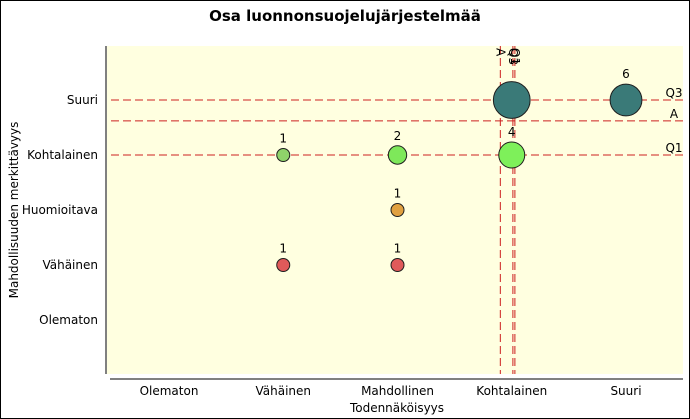 The width and height of the screenshot is (690, 419). I want to click on vertical-reference-label: Q1, so click(515, 56).